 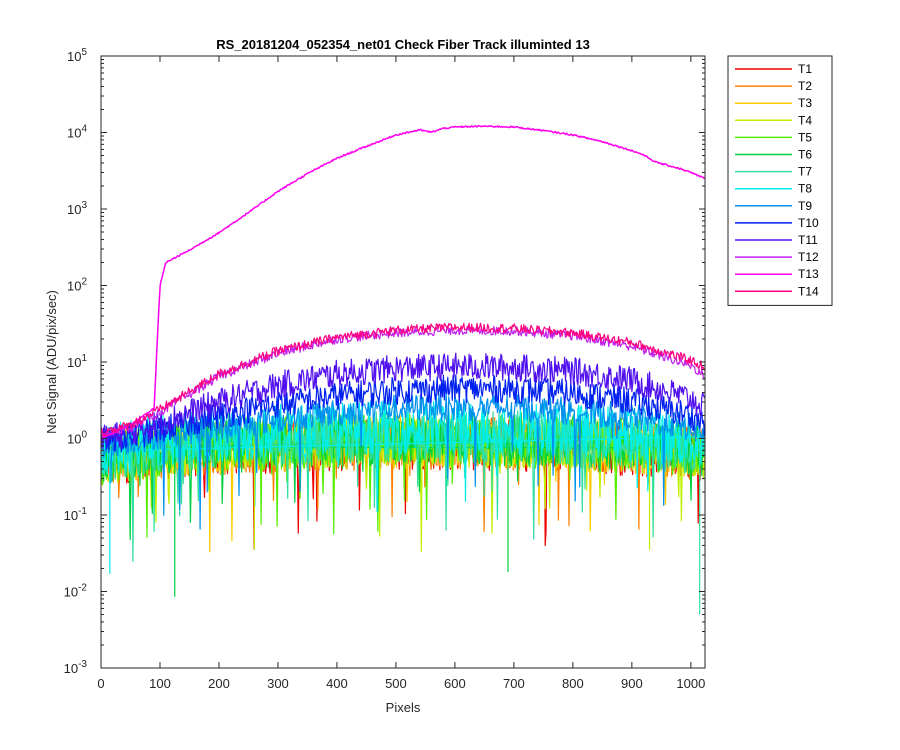 What do you see at coordinates (805, 155) in the screenshot?
I see `legend-label-t6: T6` at bounding box center [805, 155].